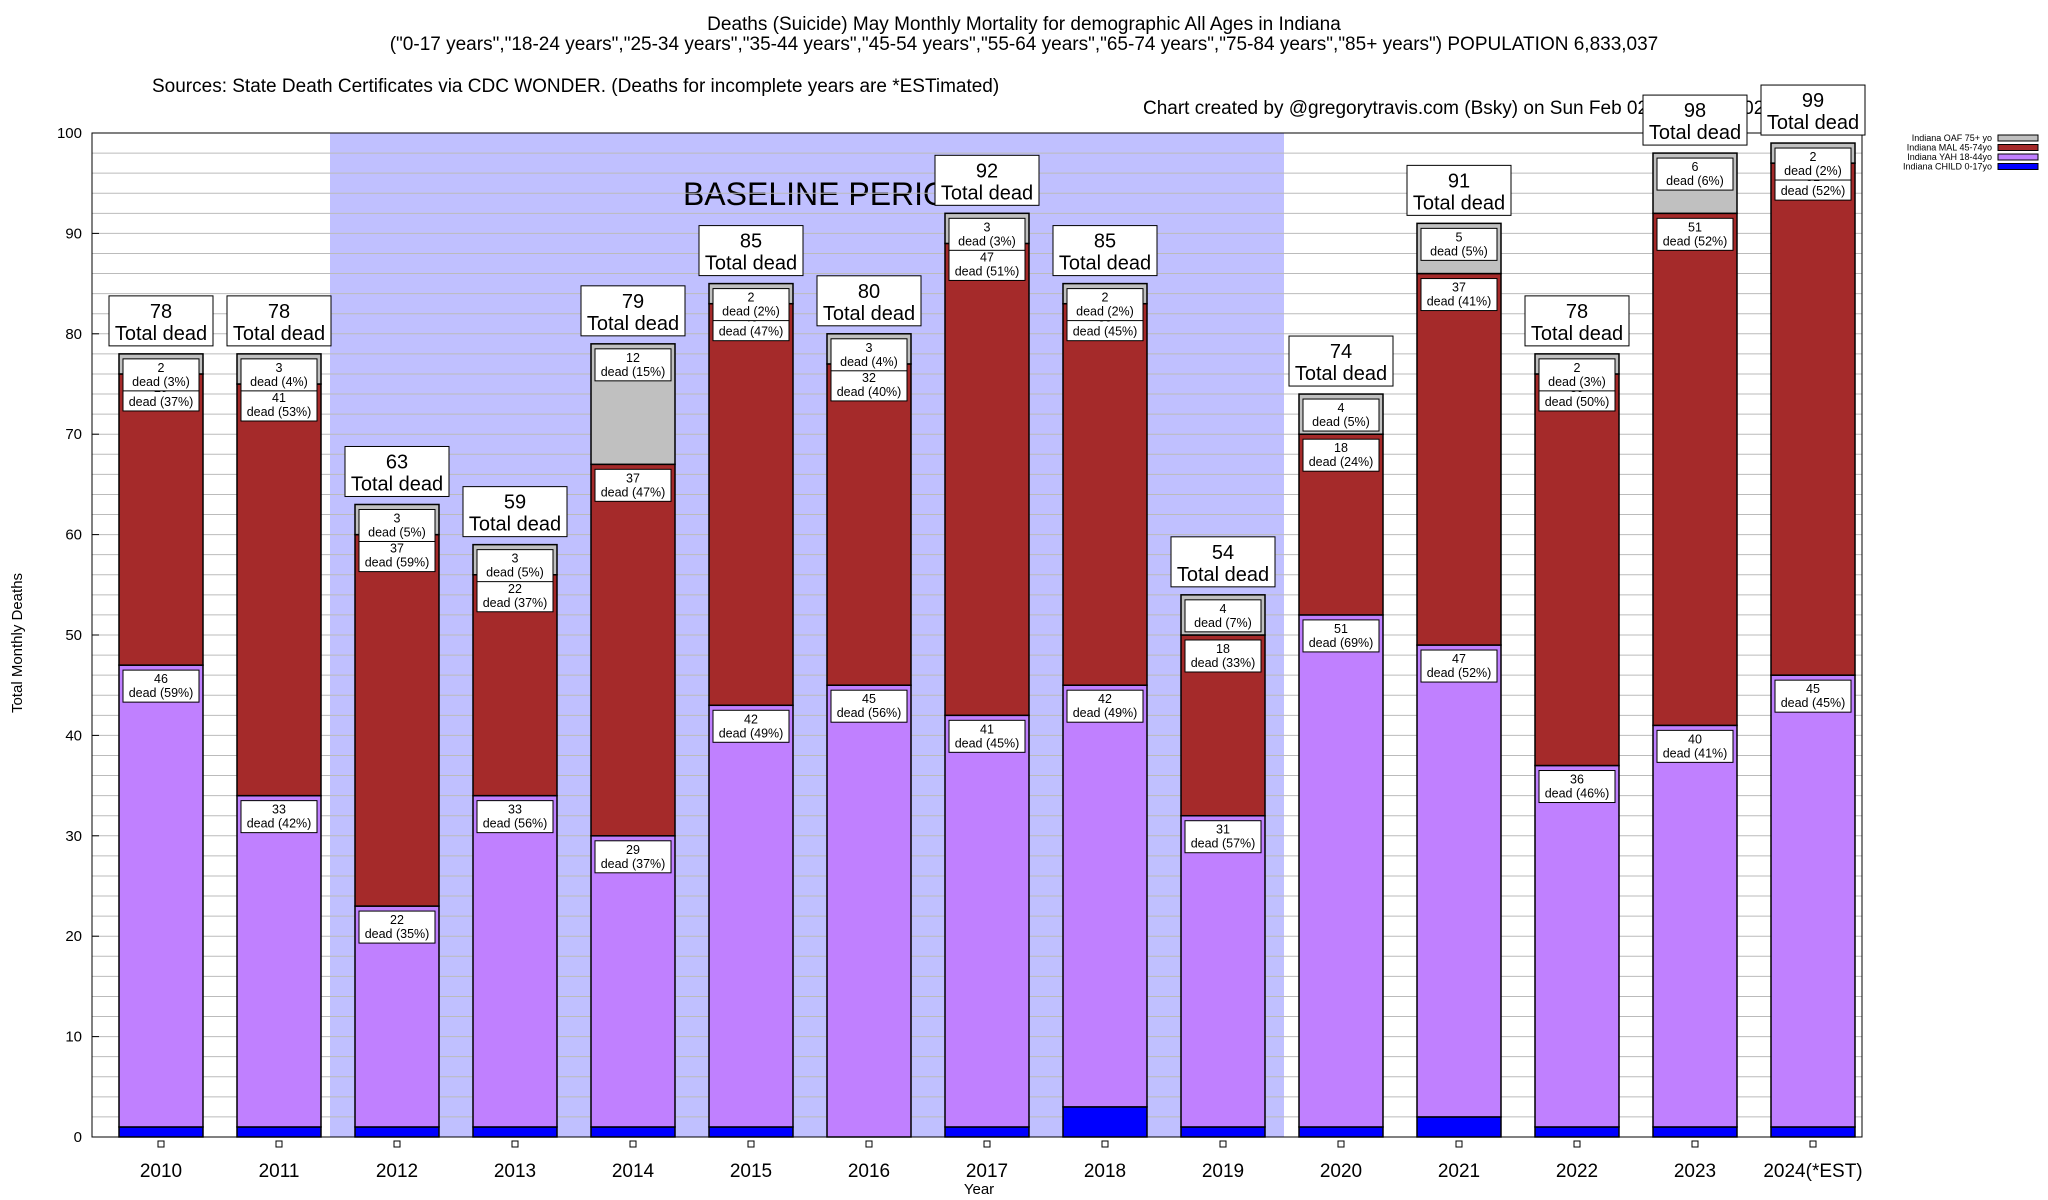  Describe the element at coordinates (633, 478) in the screenshot. I see `segment-label-value: 37` at that location.